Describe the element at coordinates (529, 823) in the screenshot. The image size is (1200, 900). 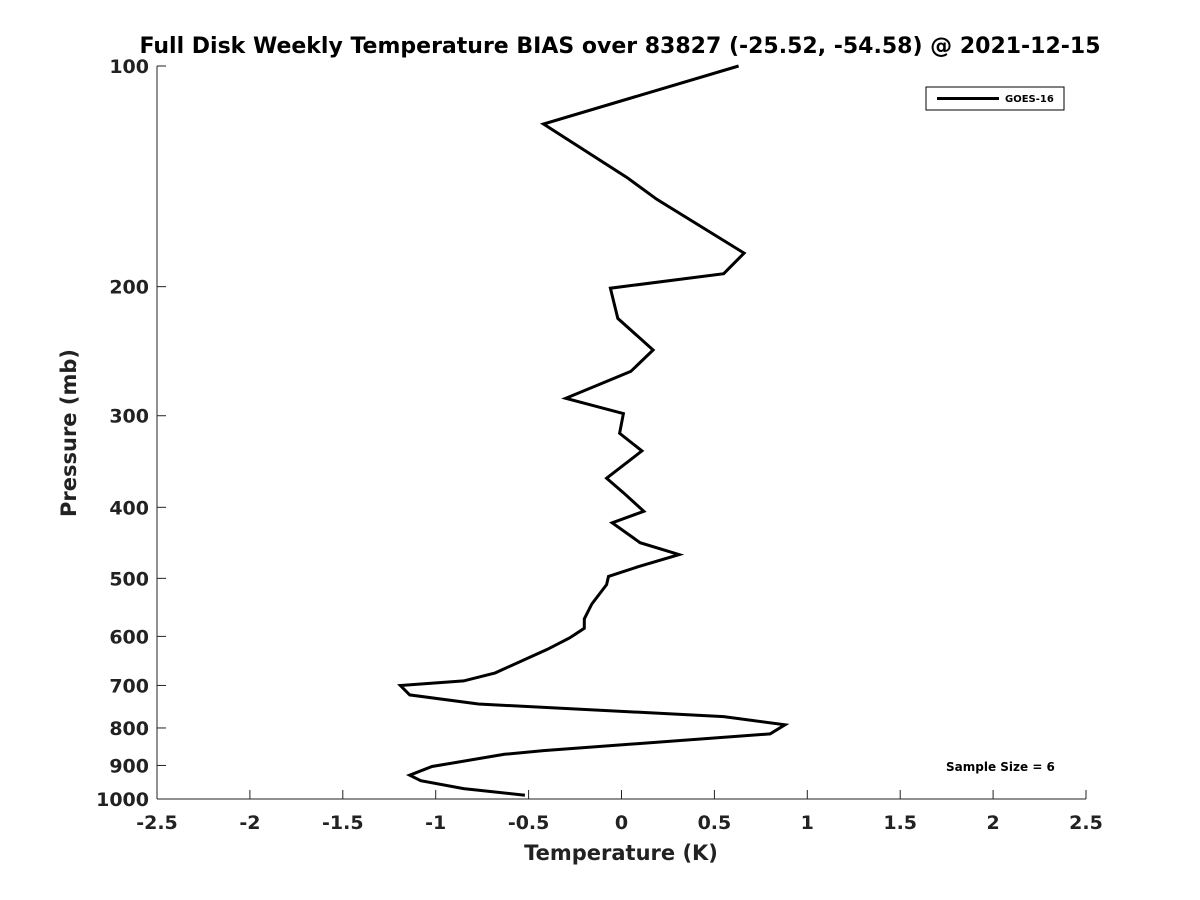
I see `x-tick-label: -0.5` at that location.